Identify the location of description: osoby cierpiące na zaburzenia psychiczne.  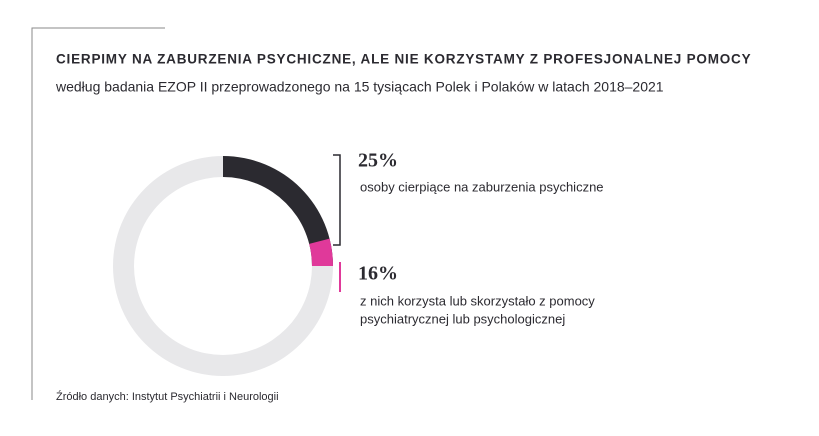
(482, 186).